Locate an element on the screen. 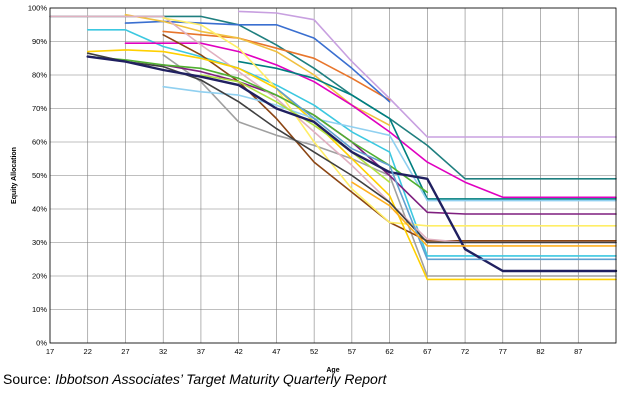  y-tick-label: 70% is located at coordinates (39, 108).